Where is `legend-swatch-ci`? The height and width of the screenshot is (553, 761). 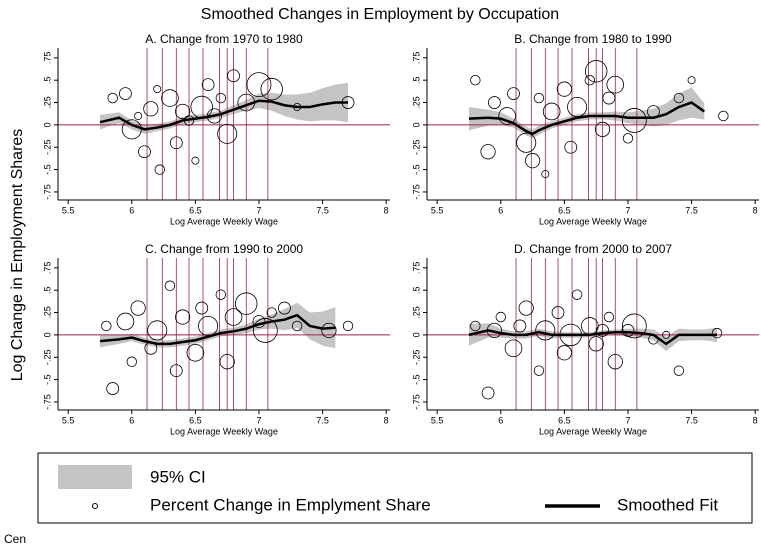 legend-swatch-ci is located at coordinates (95, 477).